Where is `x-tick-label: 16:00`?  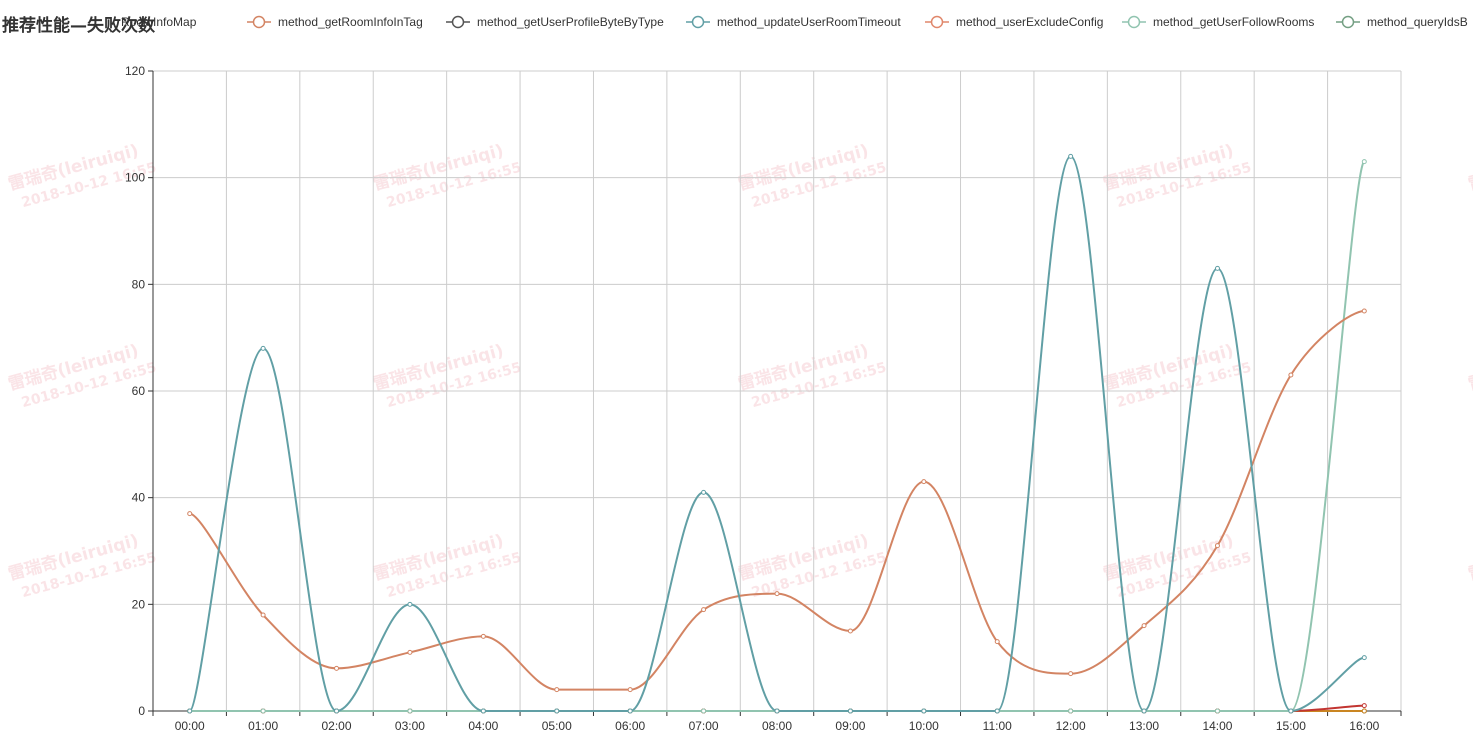
x-tick-label: 16:00 is located at coordinates (1364, 726).